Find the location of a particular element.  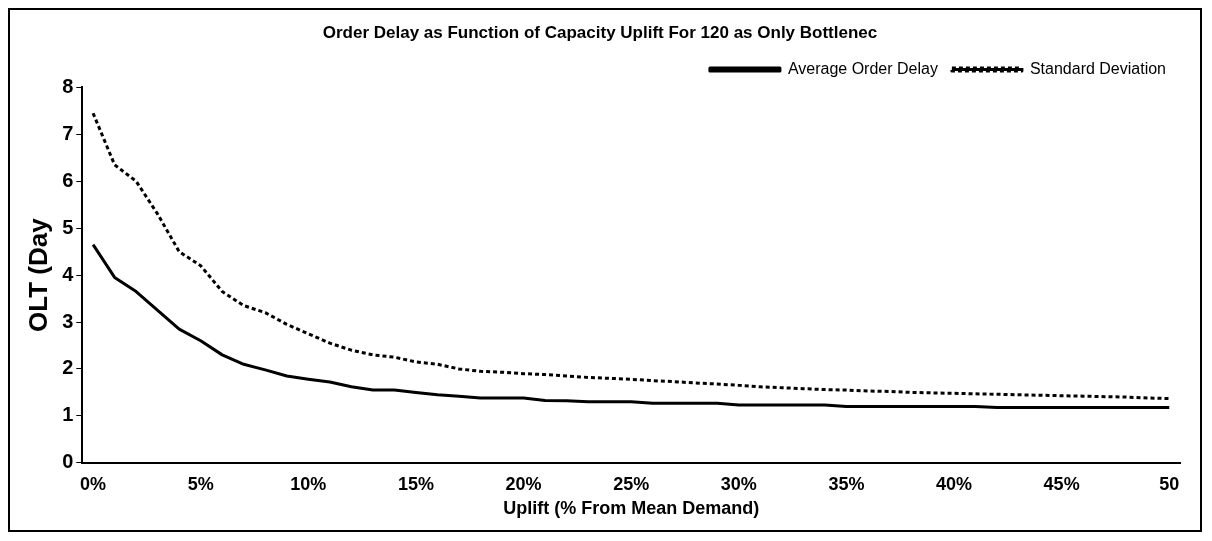

x-tick-label: 0% is located at coordinates (93, 483).